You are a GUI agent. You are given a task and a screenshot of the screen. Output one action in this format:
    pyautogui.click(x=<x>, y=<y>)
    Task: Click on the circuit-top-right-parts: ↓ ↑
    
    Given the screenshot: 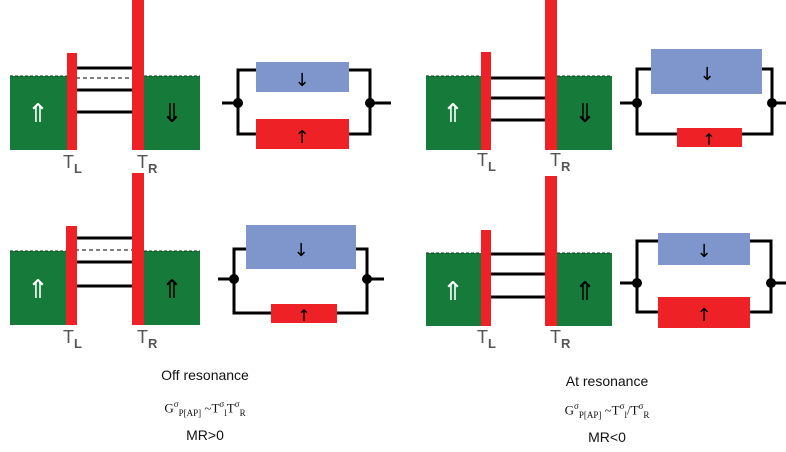 What is the action you would take?
    pyautogui.click(x=704, y=99)
    